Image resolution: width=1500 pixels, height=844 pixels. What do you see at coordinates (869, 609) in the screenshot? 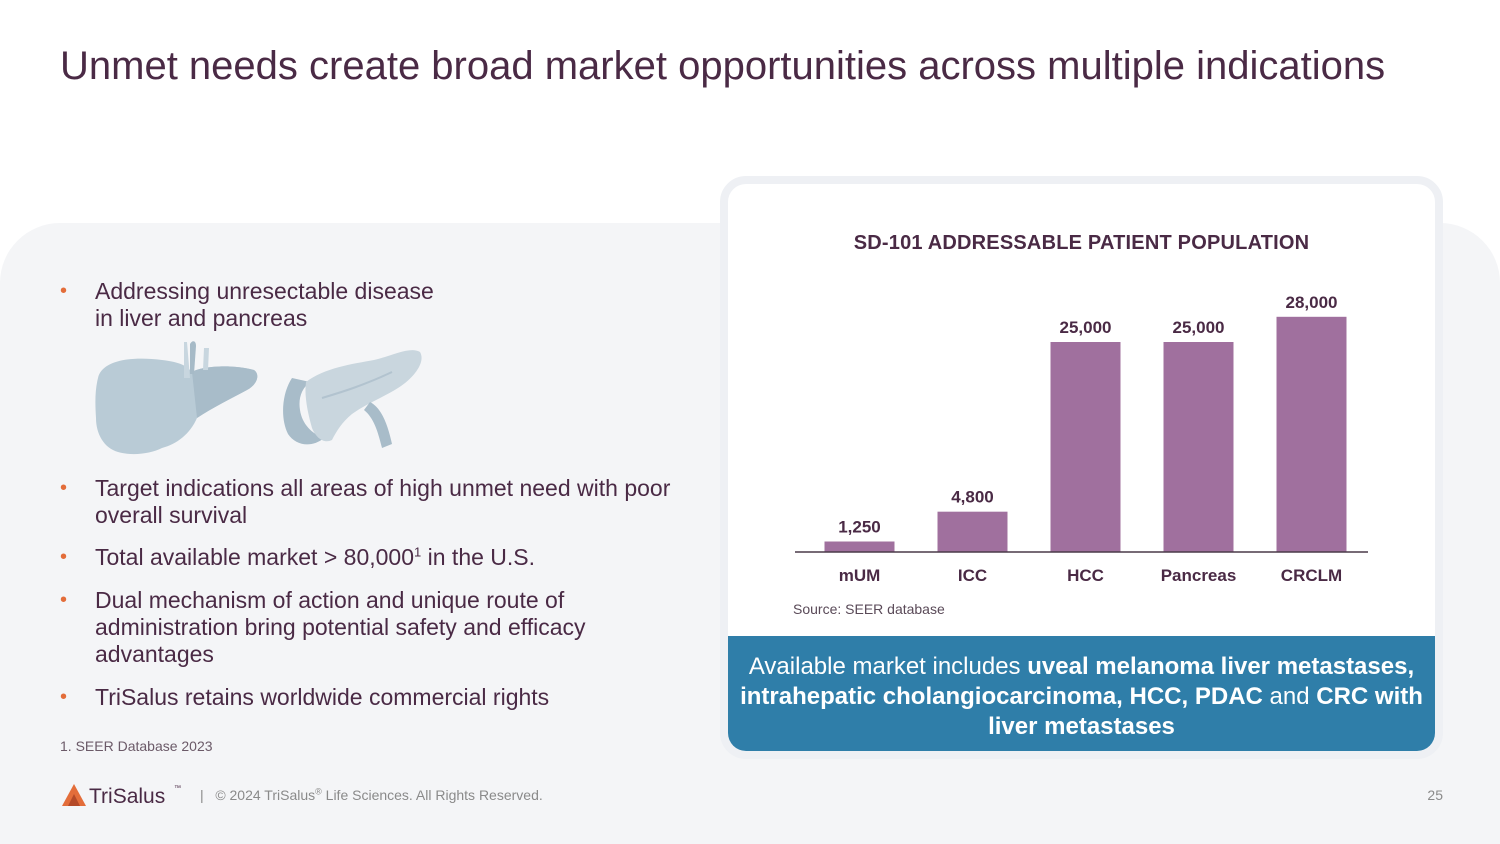
I see `chart-source: Source: SEER database` at bounding box center [869, 609].